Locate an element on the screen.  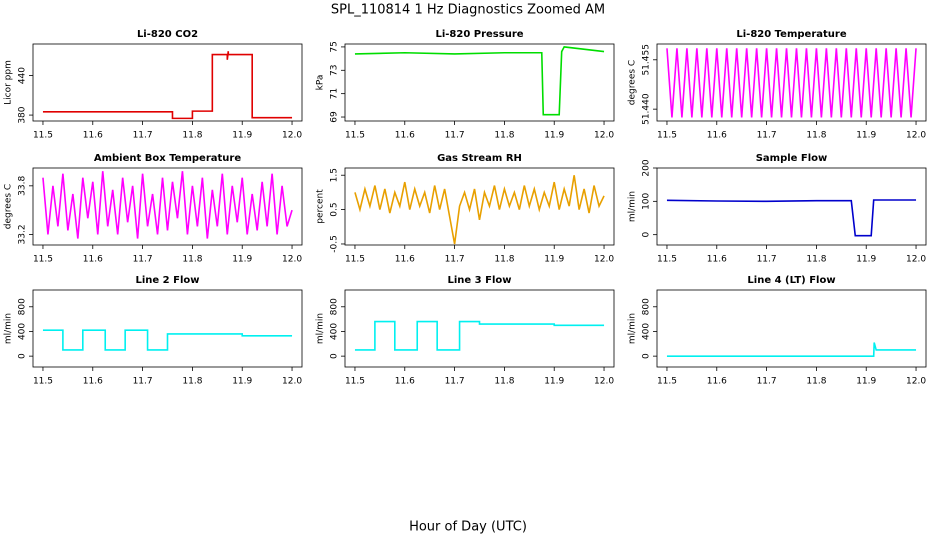
y-axis-label: kPa is located at coordinates (321, 83).